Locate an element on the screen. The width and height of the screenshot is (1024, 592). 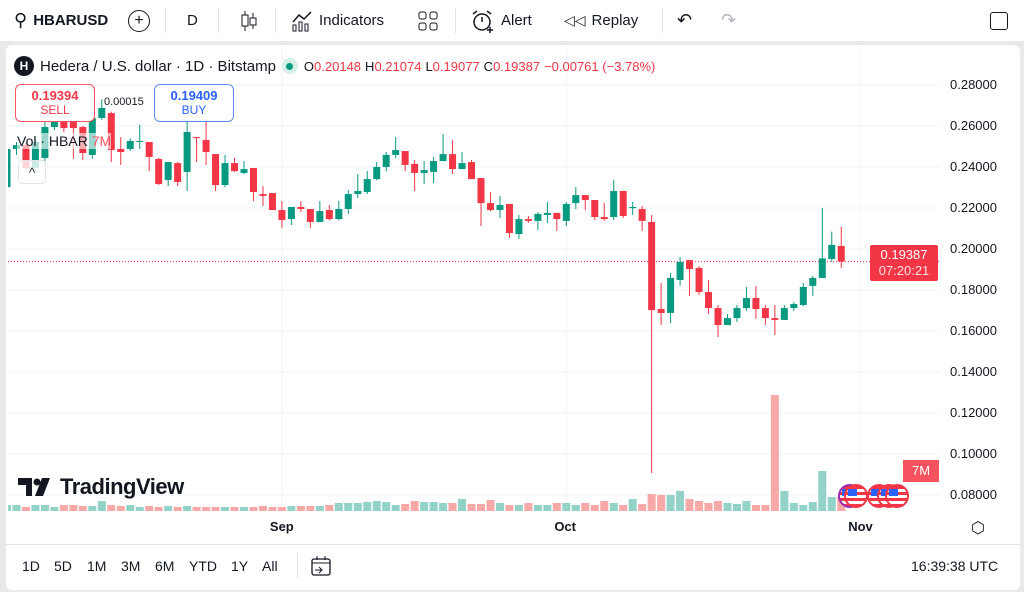
symbol-title: Hedera / U.S. dollar · 1D · Bitstamp is located at coordinates (158, 66).